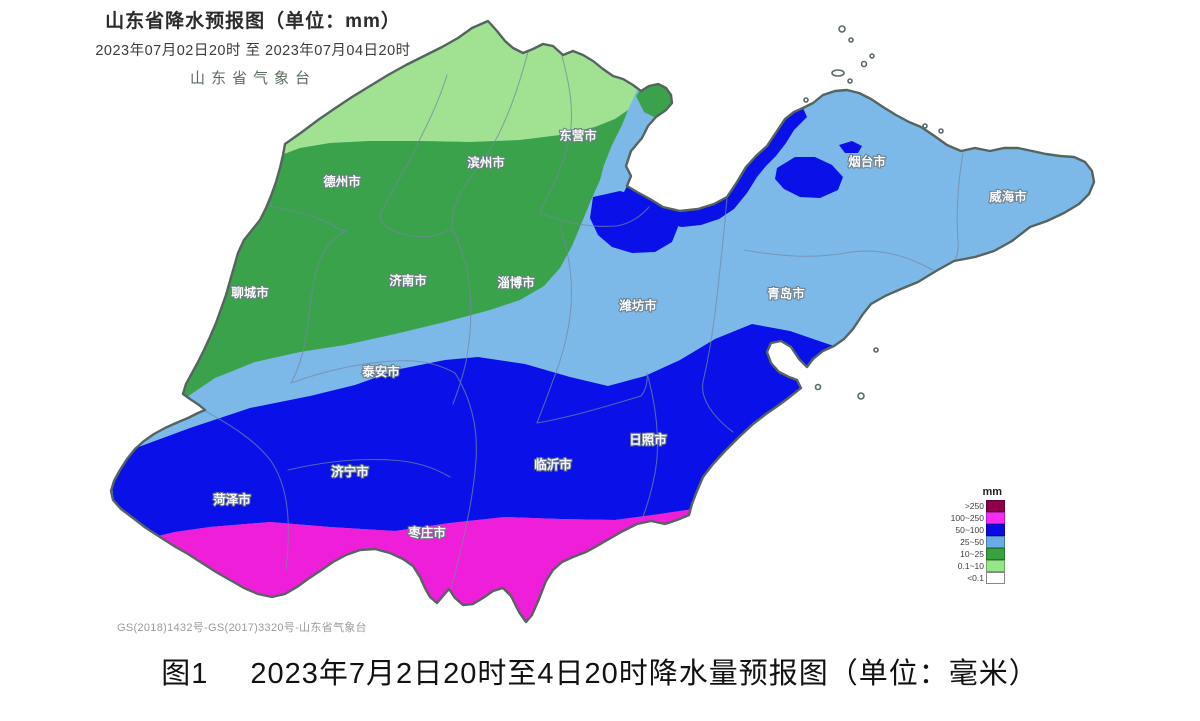 Image resolution: width=1200 pixels, height=721 pixels. What do you see at coordinates (242, 628) in the screenshot?
I see `map-footnote: GS(2018)1432号-GS(2017)3320号-山东省气象台` at bounding box center [242, 628].